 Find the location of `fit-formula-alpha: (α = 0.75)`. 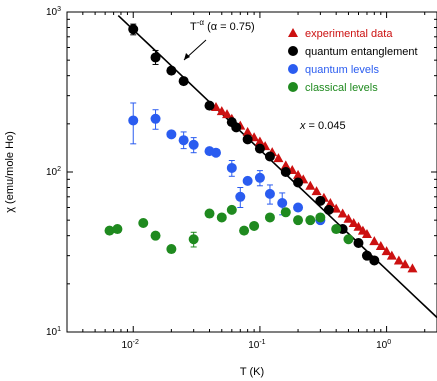

fit-formula-alpha: (α = 0.75) is located at coordinates (229, 27).